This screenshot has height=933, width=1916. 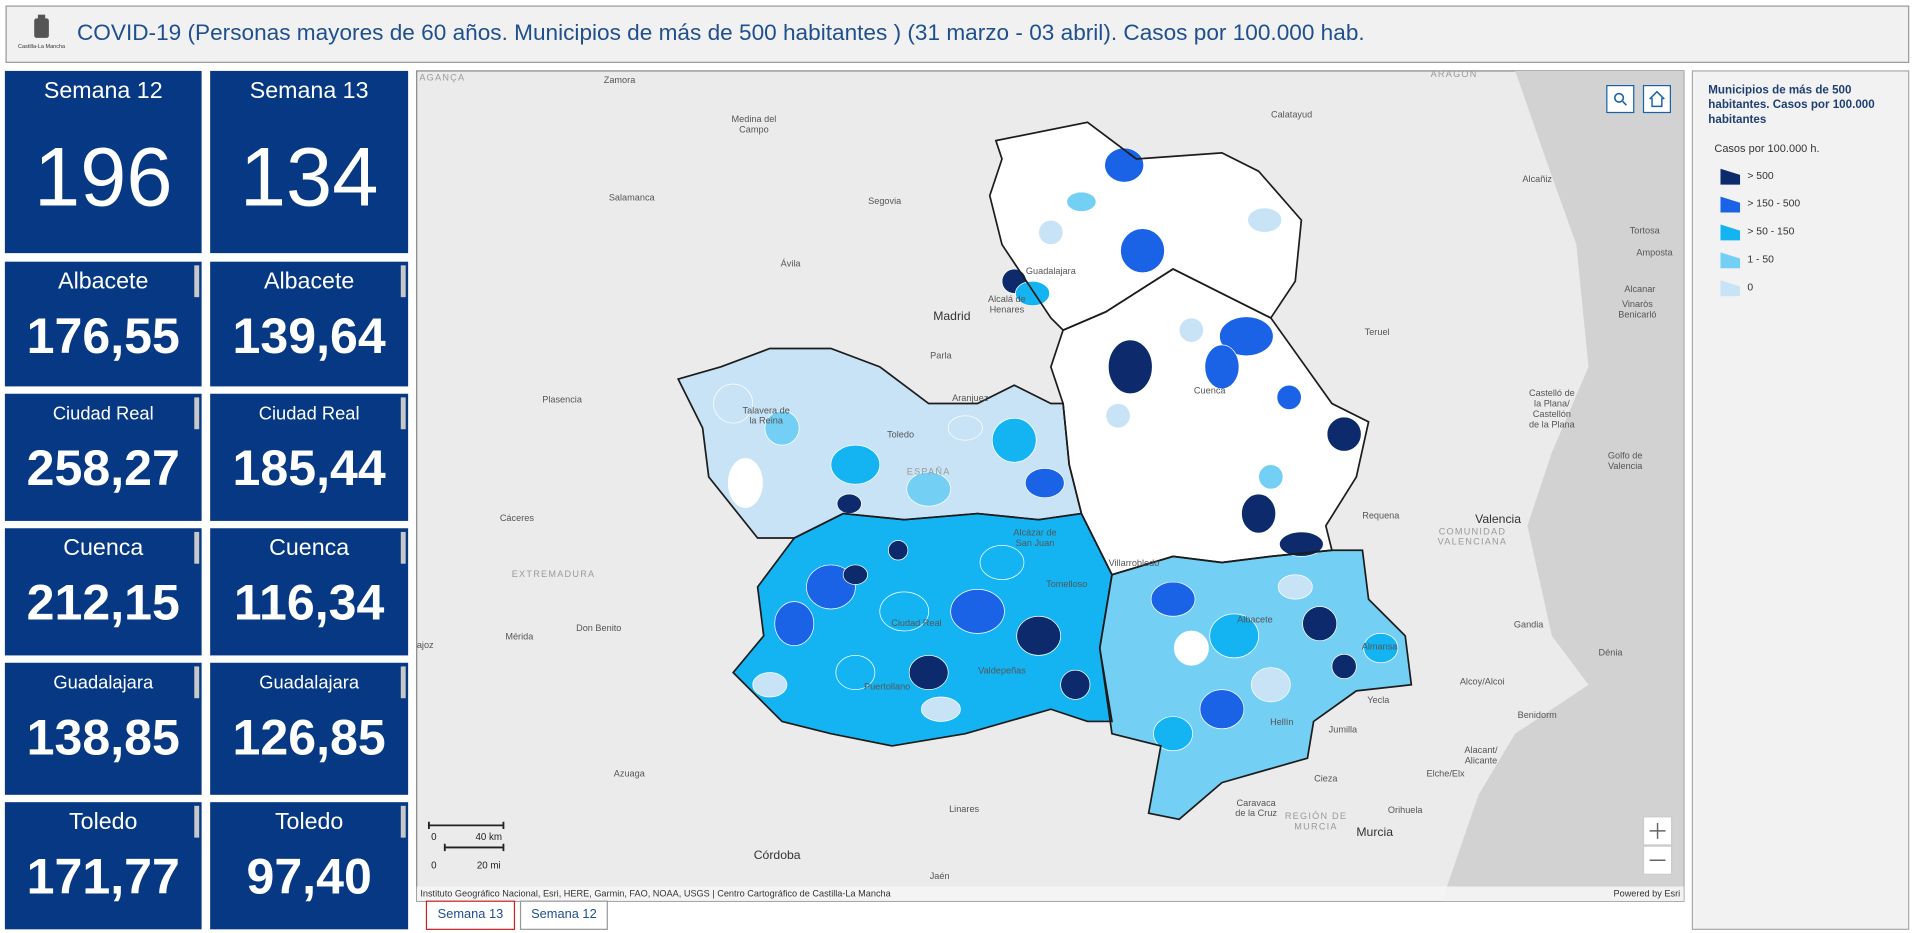 I want to click on tab-label: Semana 13, so click(x=471, y=913).